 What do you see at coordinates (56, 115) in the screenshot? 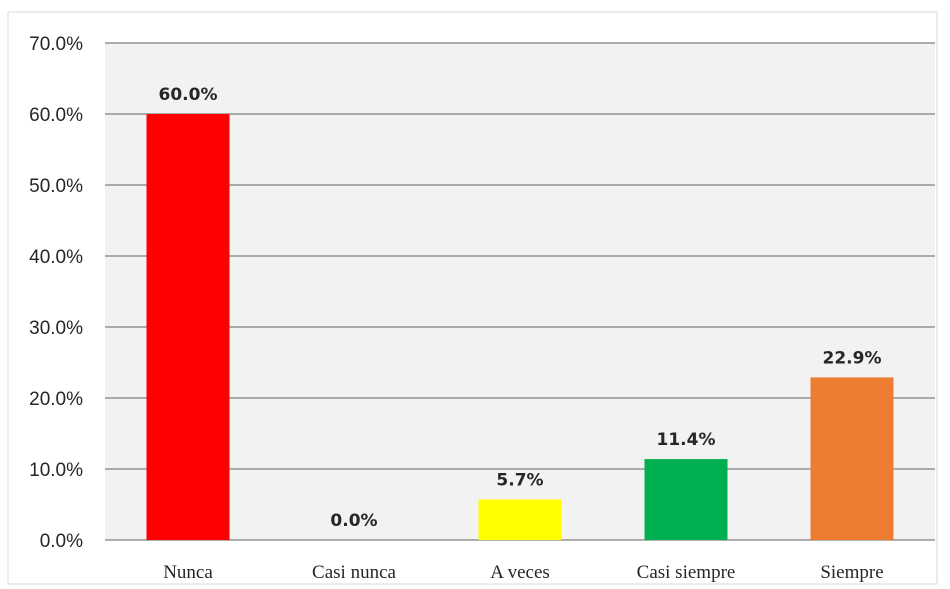
I see `y-tick-label: 60.0%` at bounding box center [56, 115].